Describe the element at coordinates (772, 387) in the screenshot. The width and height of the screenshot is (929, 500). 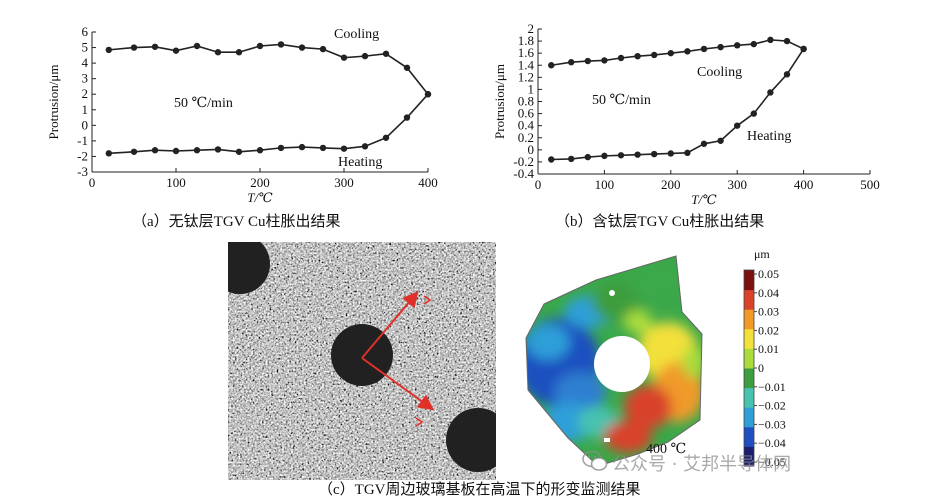
I see `colorbar-tick-label: −0.01` at that location.